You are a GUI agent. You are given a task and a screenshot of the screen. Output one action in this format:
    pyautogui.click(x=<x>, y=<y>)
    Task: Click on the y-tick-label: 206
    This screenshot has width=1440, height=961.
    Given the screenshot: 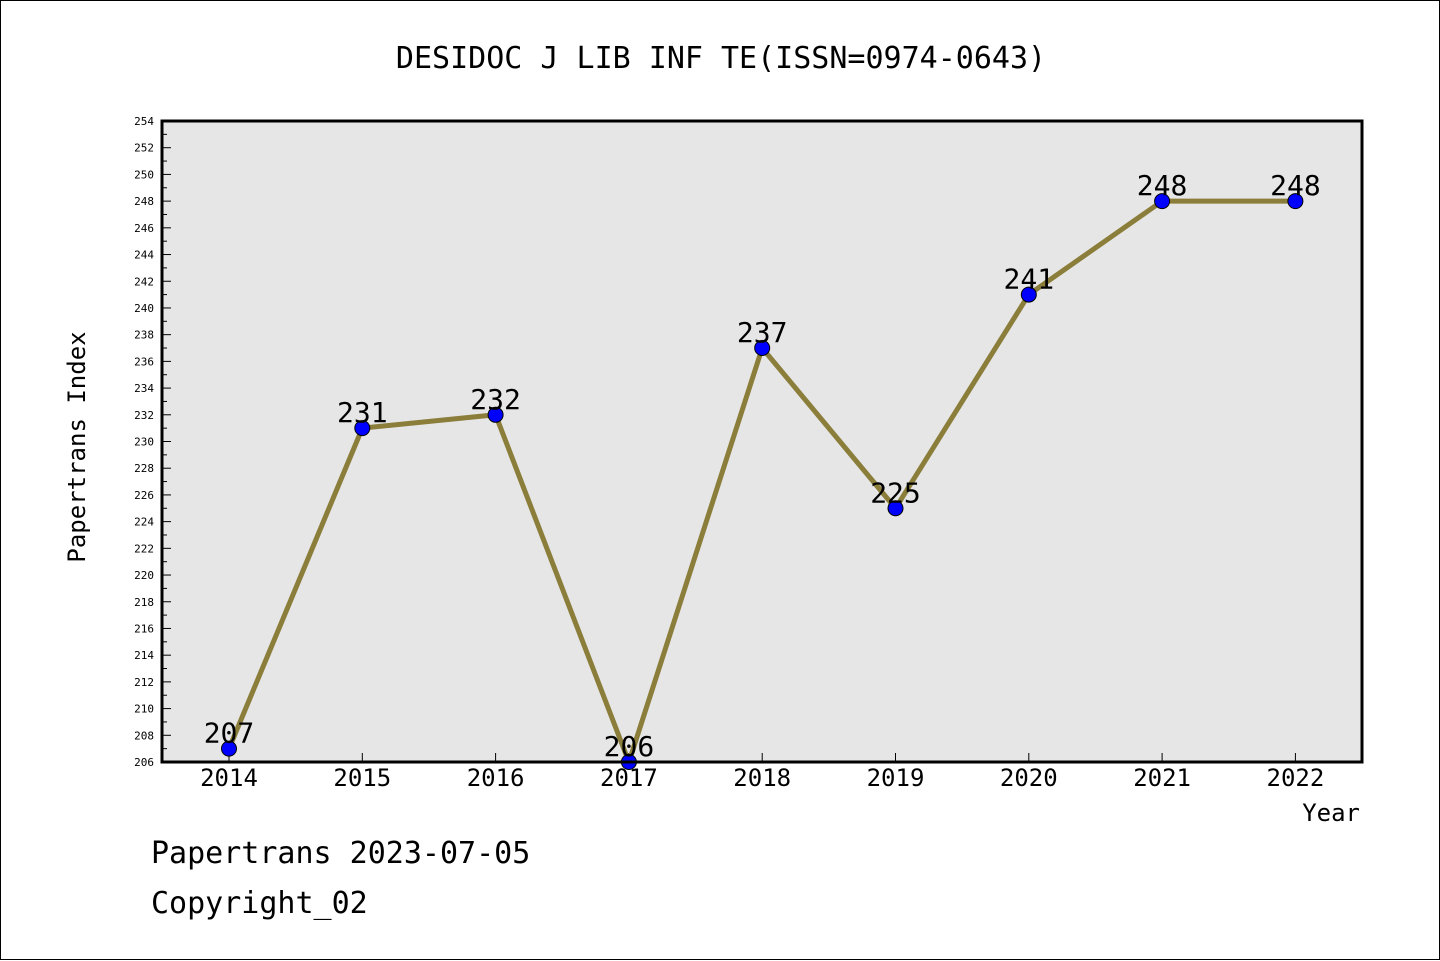 What is the action you would take?
    pyautogui.click(x=144, y=762)
    